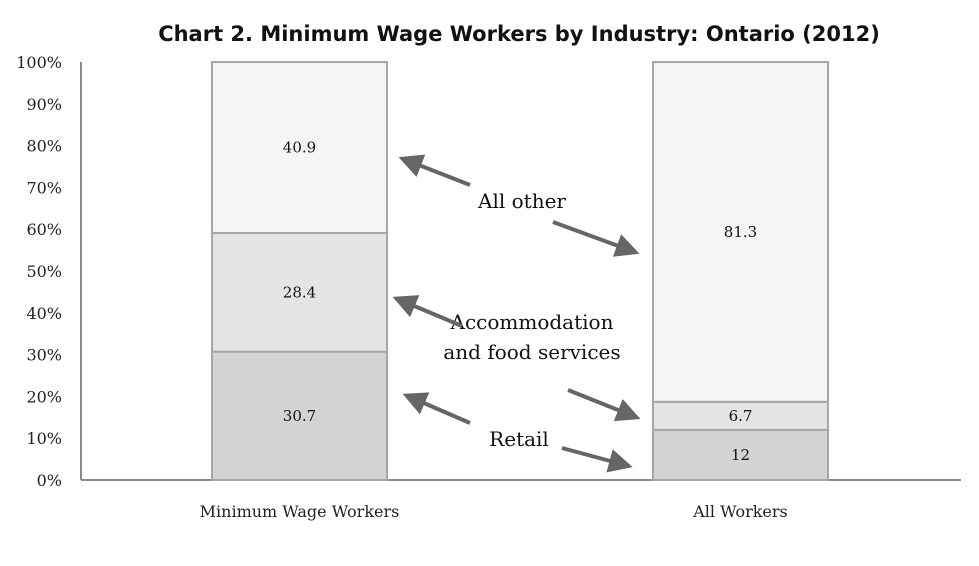 The image size is (979, 566). Describe the element at coordinates (44, 104) in the screenshot. I see `y-tick-label: 90%` at that location.